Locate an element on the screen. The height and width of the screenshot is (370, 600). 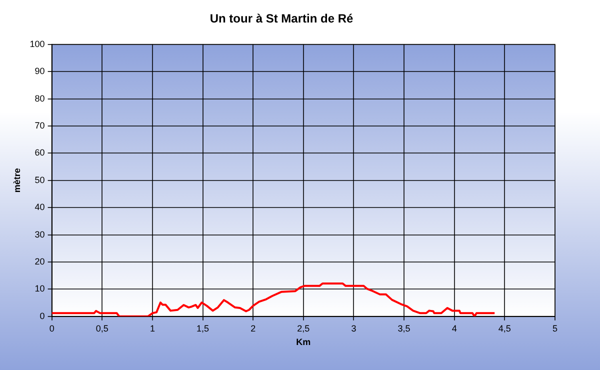
y-tick-label: 20 is located at coordinates (39, 261).